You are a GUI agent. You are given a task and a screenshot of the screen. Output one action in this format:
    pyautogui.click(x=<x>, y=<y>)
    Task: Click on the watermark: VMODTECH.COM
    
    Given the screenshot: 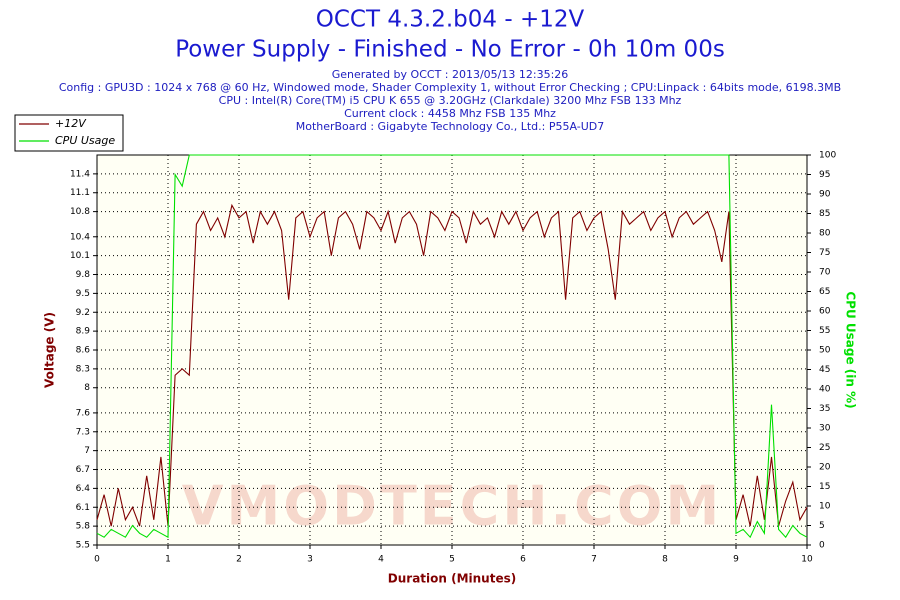 What is the action you would take?
    pyautogui.click(x=452, y=506)
    